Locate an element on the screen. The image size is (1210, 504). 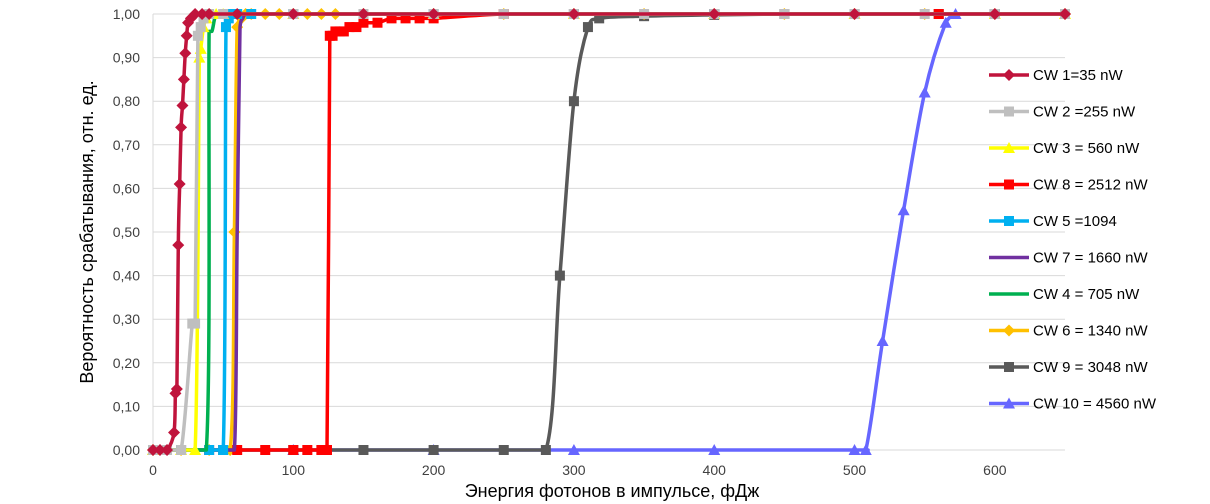
y-tick-label: 0,50 is located at coordinates (126, 232).